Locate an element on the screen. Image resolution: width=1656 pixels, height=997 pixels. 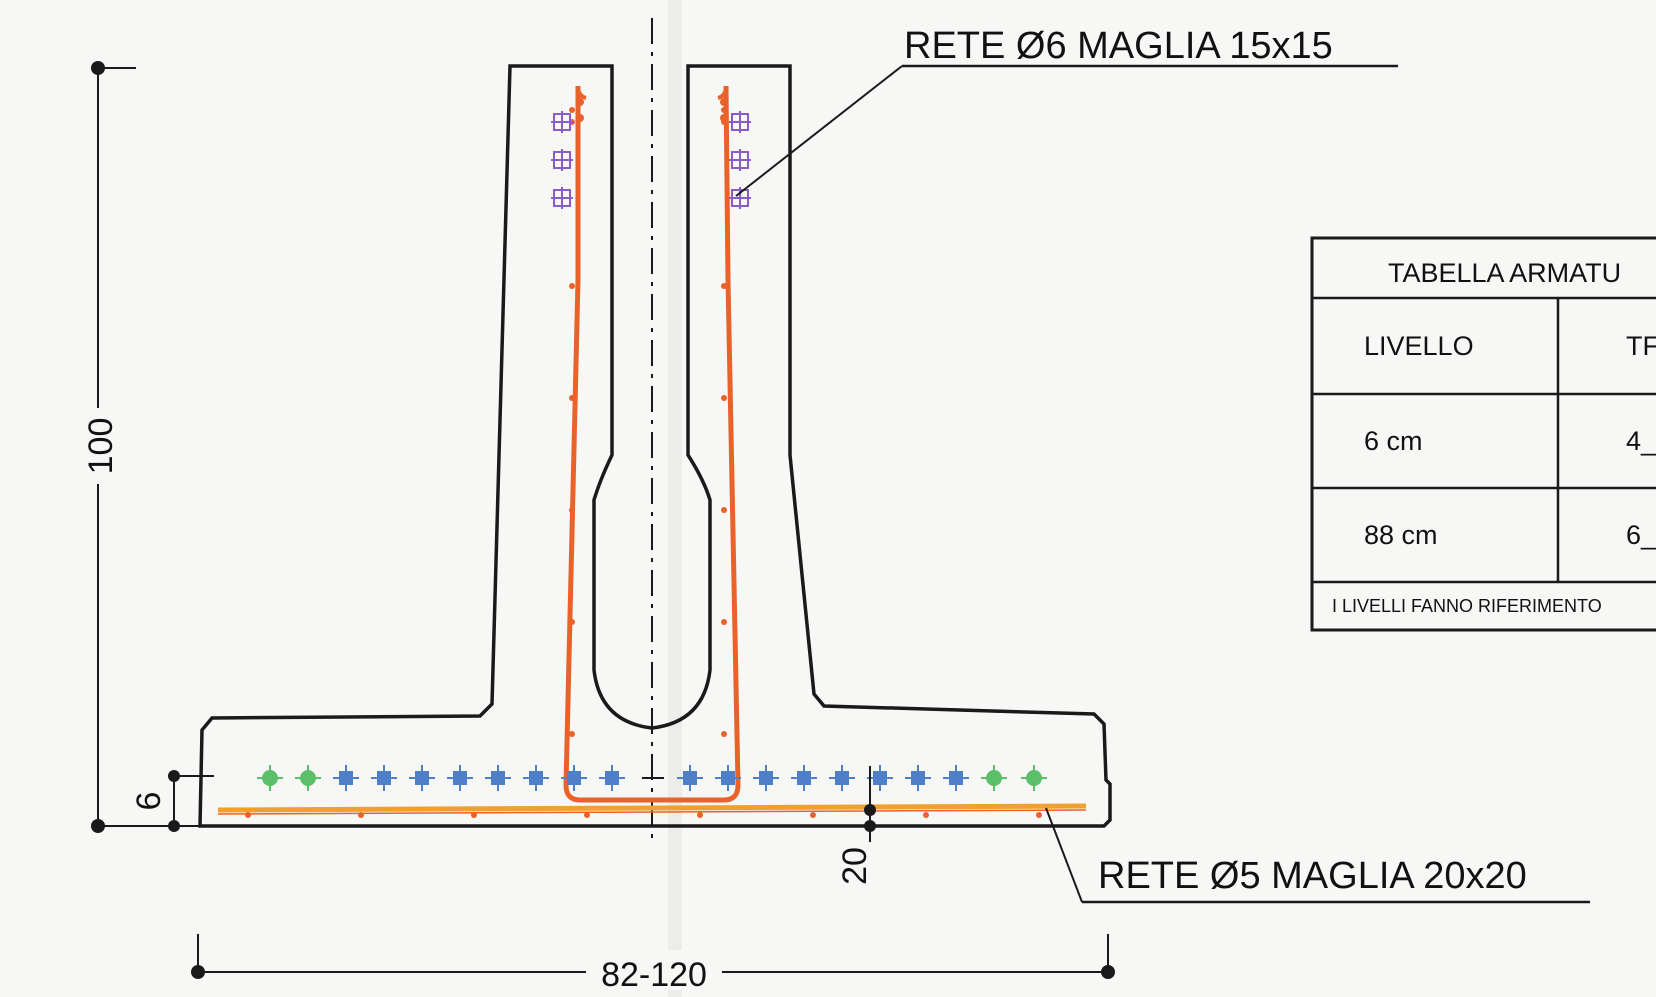
width-dim-dot-left is located at coordinates (198, 972).